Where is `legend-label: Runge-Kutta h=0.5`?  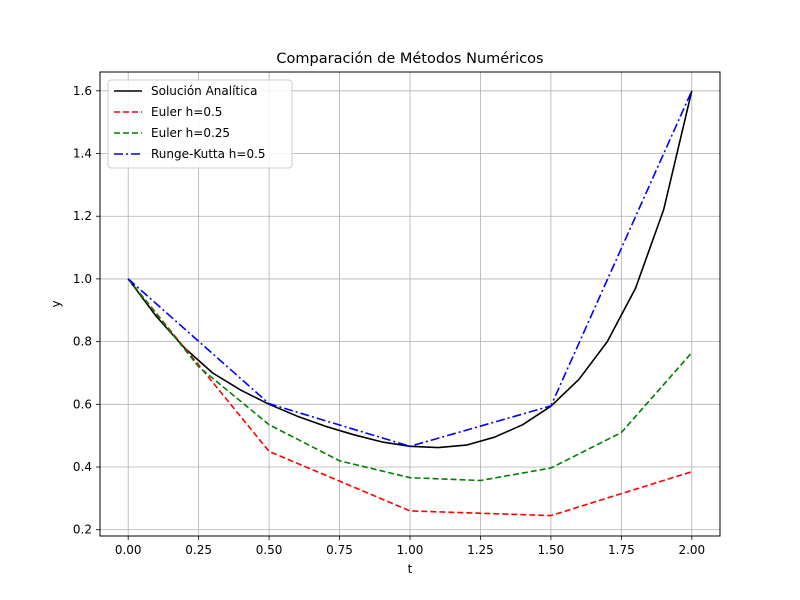 legend-label: Runge-Kutta h=0.5 is located at coordinates (208, 154).